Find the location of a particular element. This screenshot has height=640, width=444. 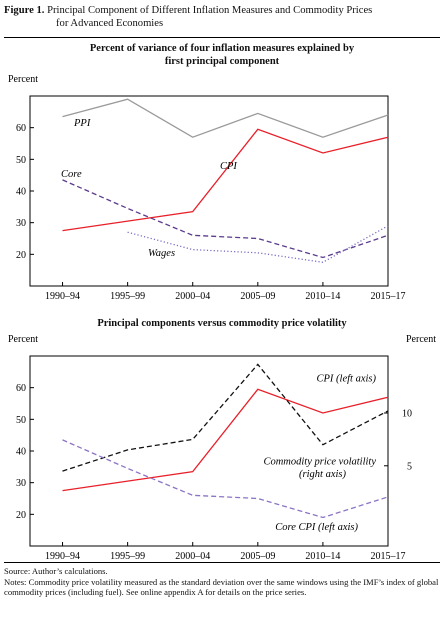

y-tick-label-left: 60 is located at coordinates (21, 388).